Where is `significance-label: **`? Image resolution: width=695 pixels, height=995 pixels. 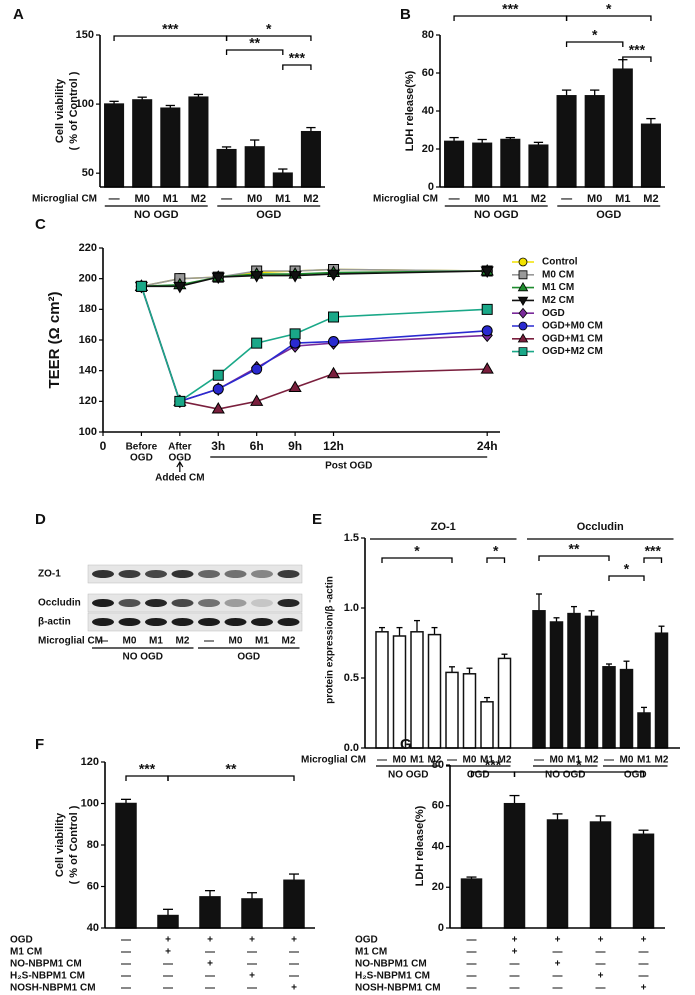
significance-label: ** is located at coordinates (574, 549).